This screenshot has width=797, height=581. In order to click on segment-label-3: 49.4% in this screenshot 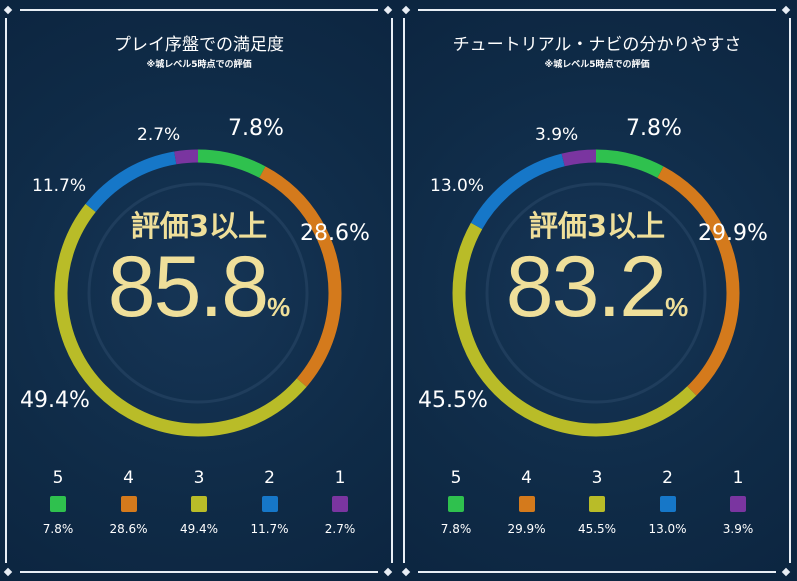, I will do `click(55, 400)`.